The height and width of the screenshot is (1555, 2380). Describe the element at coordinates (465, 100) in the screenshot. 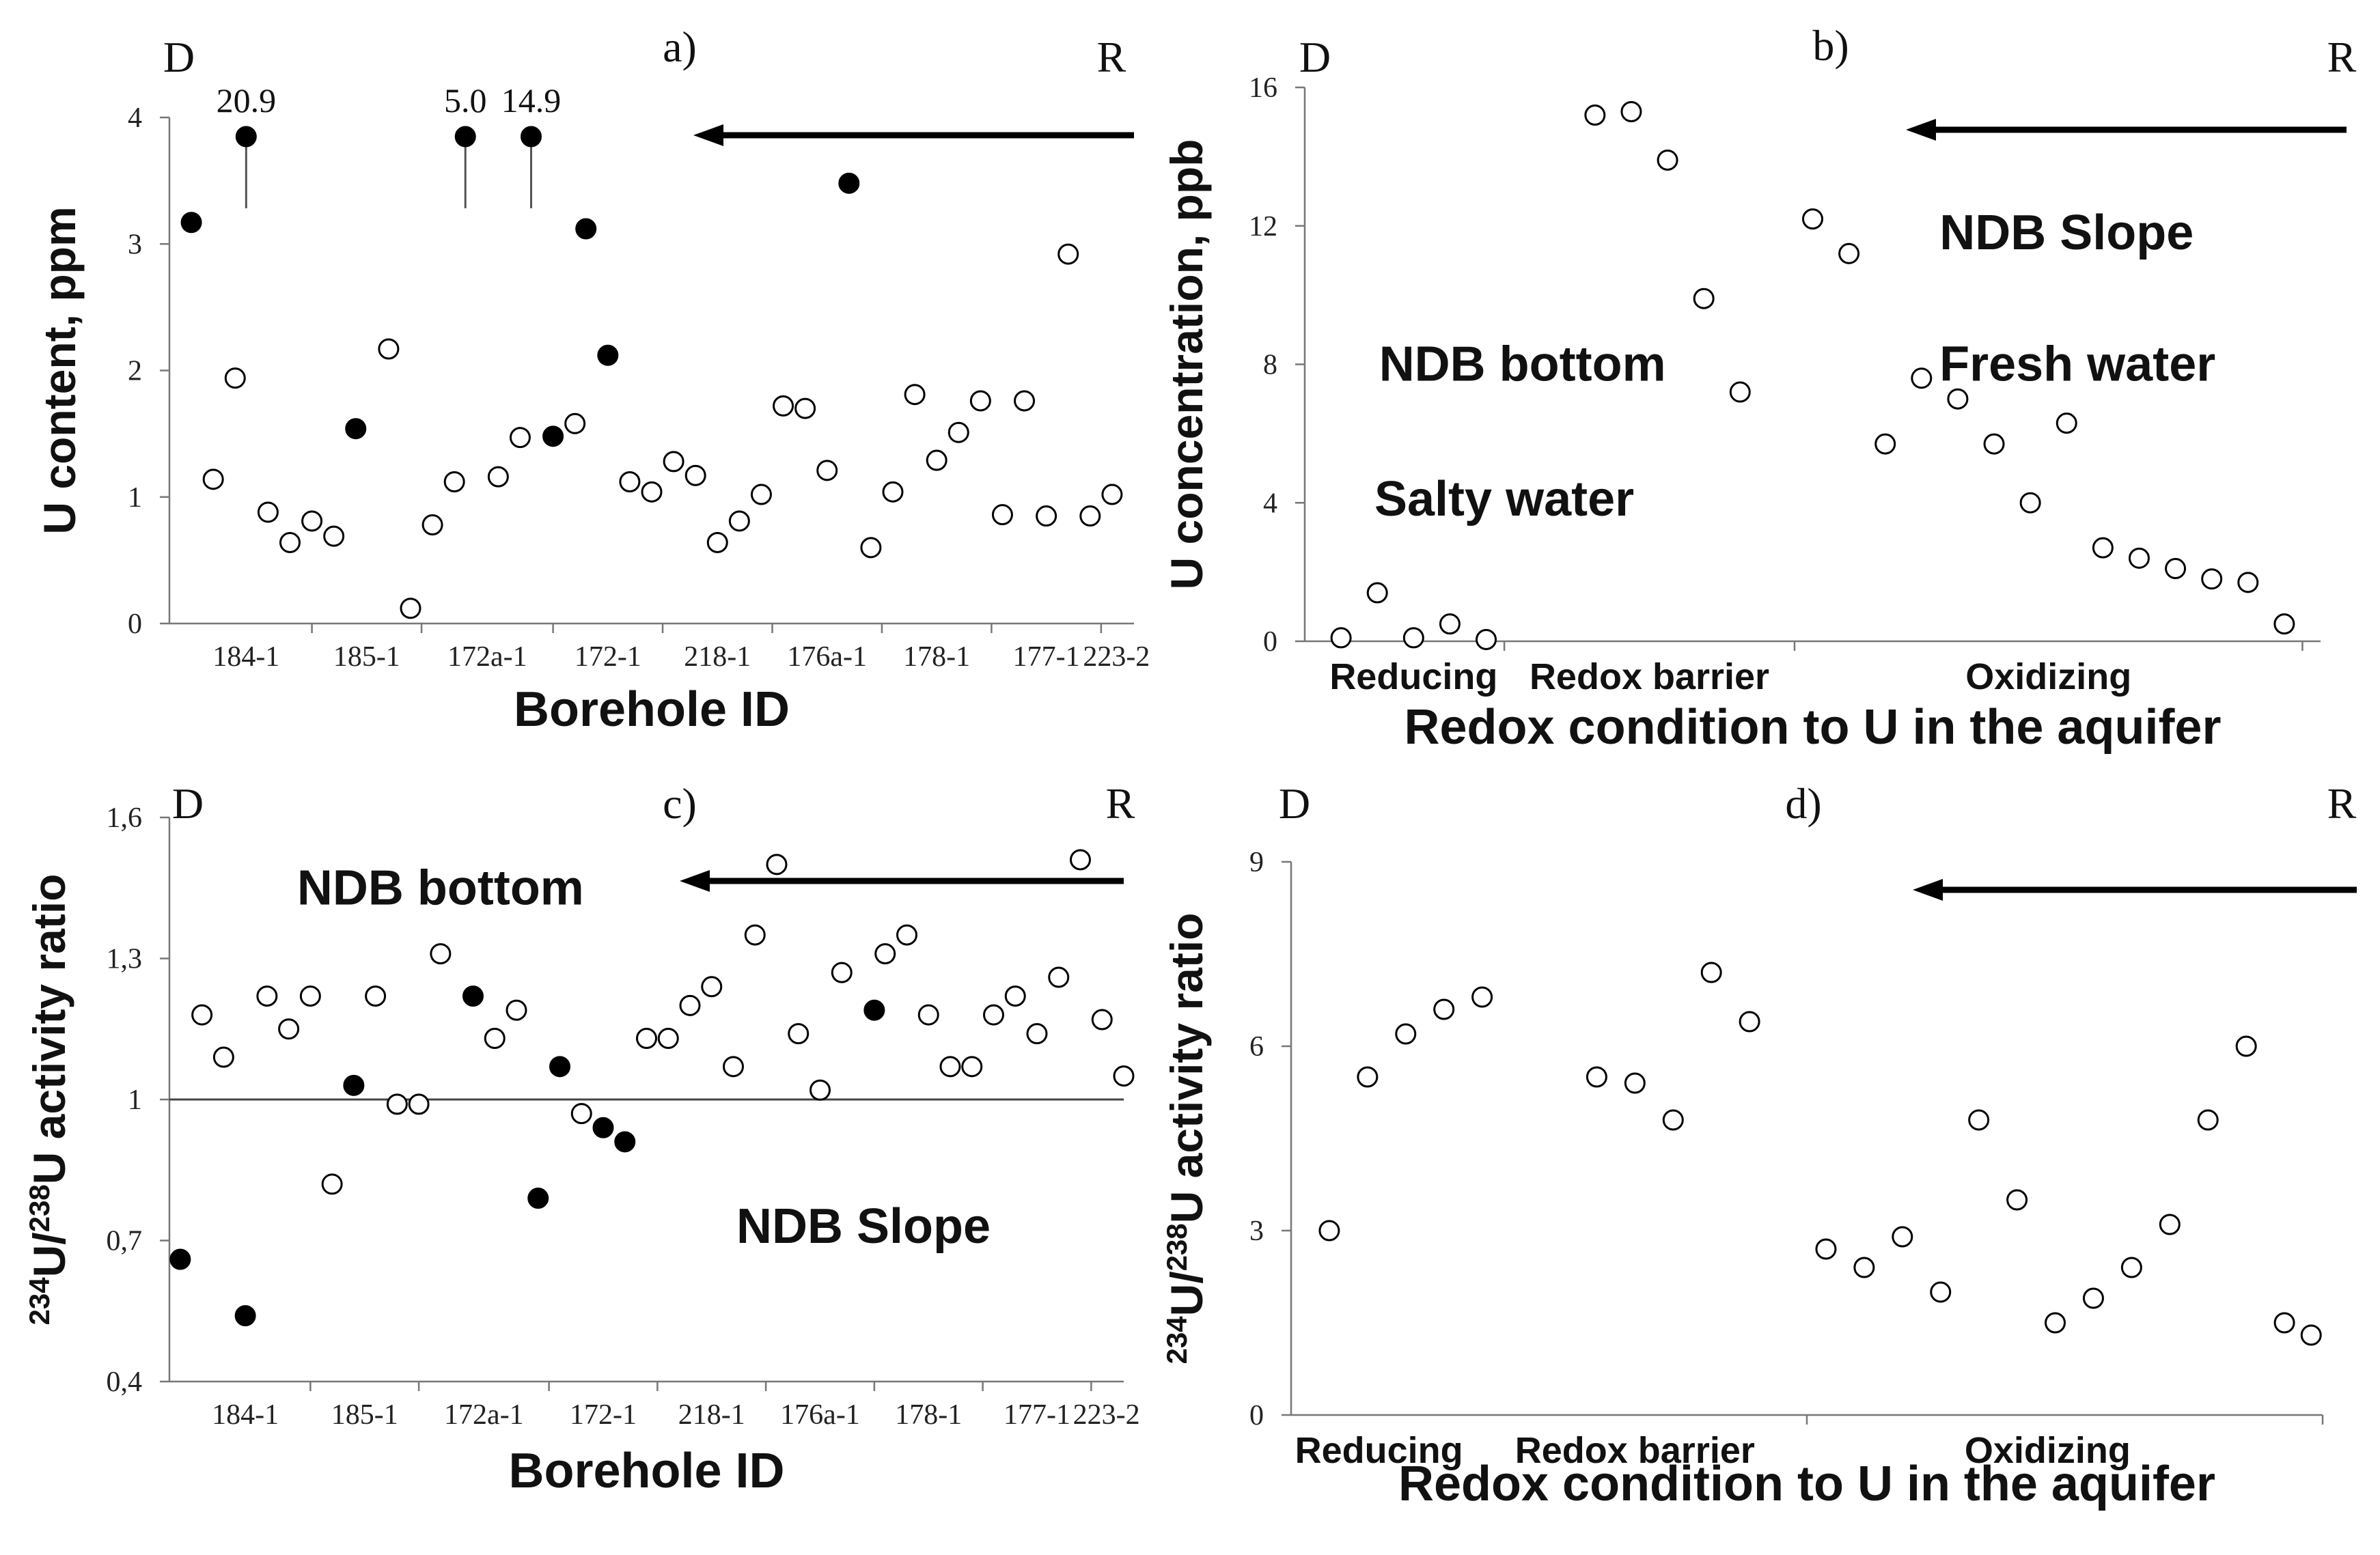

I see `offscale-value-label: 5.0` at that location.